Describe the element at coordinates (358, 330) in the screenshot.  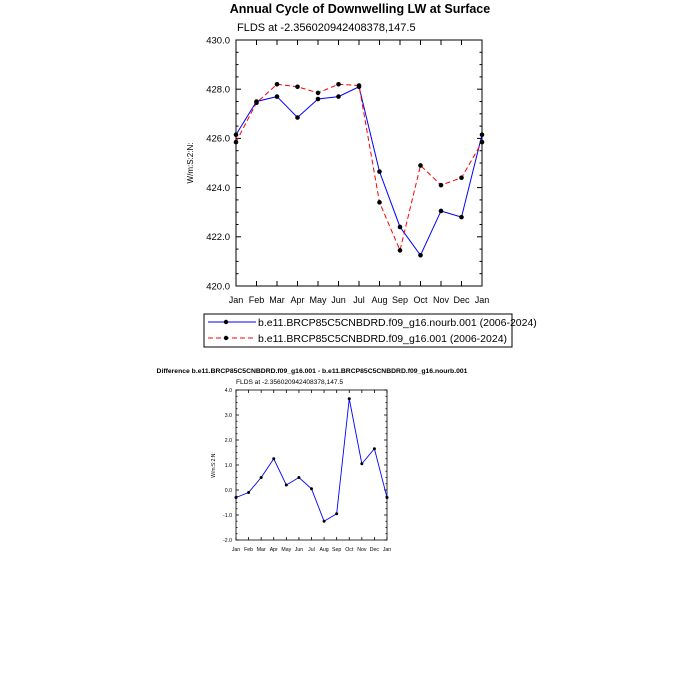
I see `legend-box` at that location.